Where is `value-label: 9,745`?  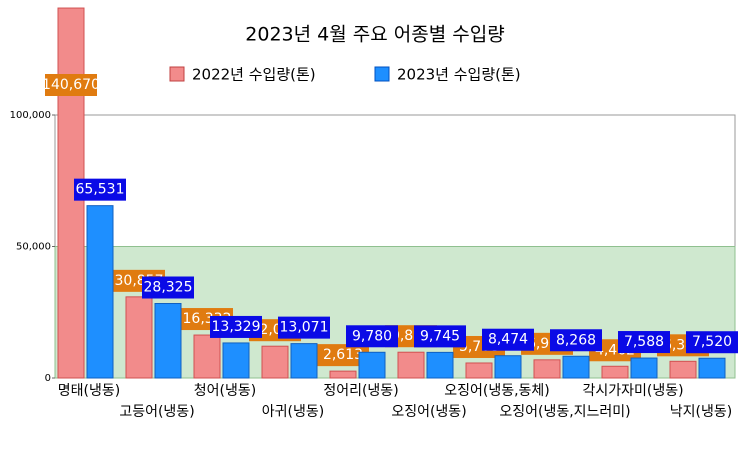
value-label: 9,745 is located at coordinates (440, 336).